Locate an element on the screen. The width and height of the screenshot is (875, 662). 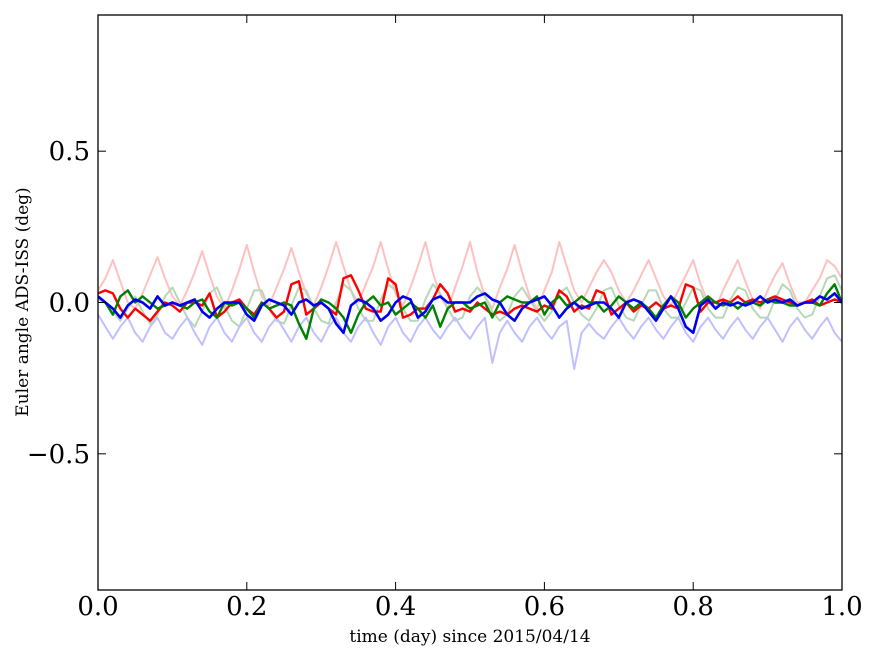
x-tick-label: 0.6 is located at coordinates (544, 607).